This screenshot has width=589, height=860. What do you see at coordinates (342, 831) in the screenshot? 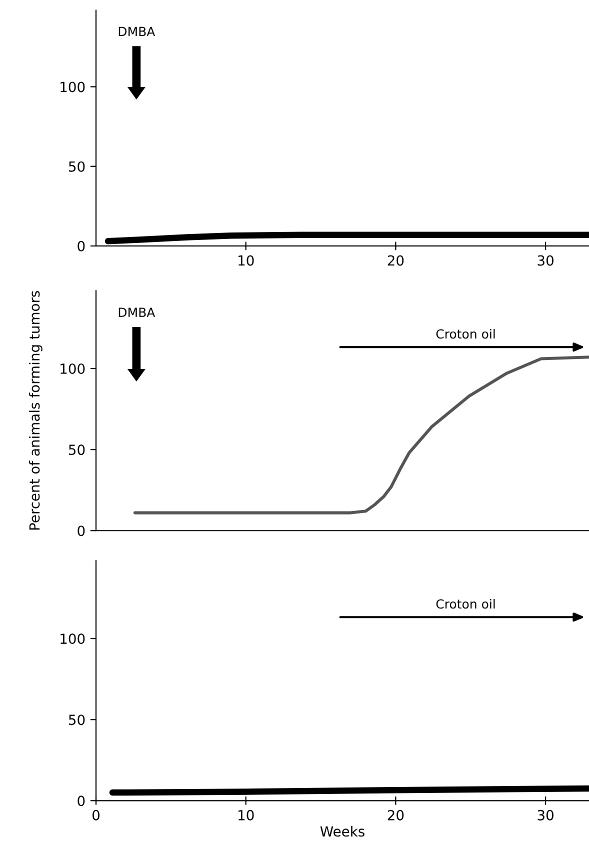
I see `x-axis-title: Weeks` at bounding box center [342, 831].